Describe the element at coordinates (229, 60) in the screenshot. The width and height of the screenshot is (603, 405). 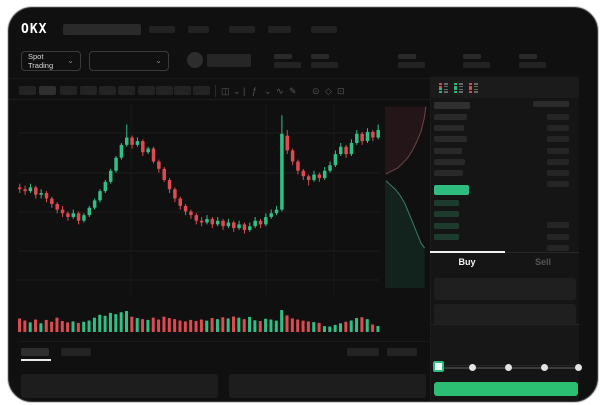
I see `pair-name-skeleton` at that location.